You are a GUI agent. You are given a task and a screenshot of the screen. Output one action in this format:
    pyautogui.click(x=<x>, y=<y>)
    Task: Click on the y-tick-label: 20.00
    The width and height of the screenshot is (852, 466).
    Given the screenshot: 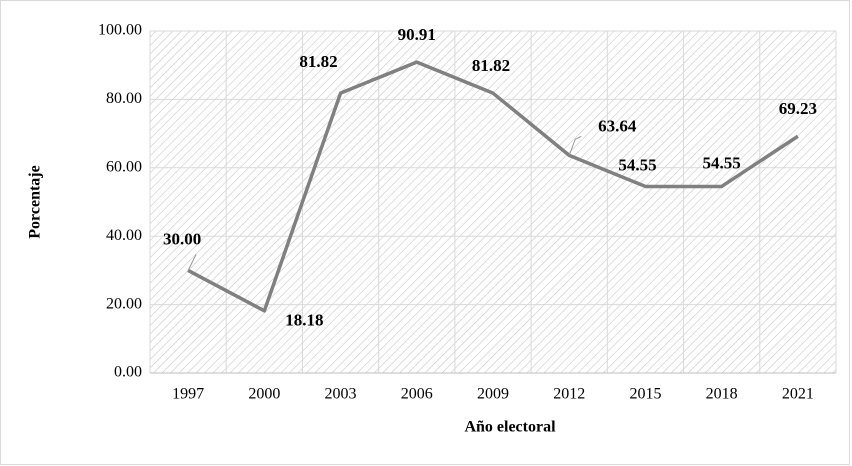 What is the action you would take?
    pyautogui.click(x=124, y=303)
    